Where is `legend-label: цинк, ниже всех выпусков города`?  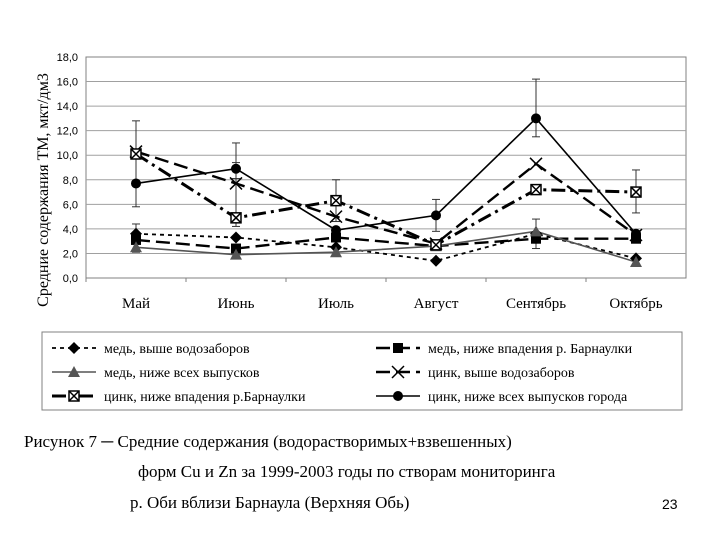
legend-label: цинк, ниже всех выпусков города is located at coordinates (528, 397).